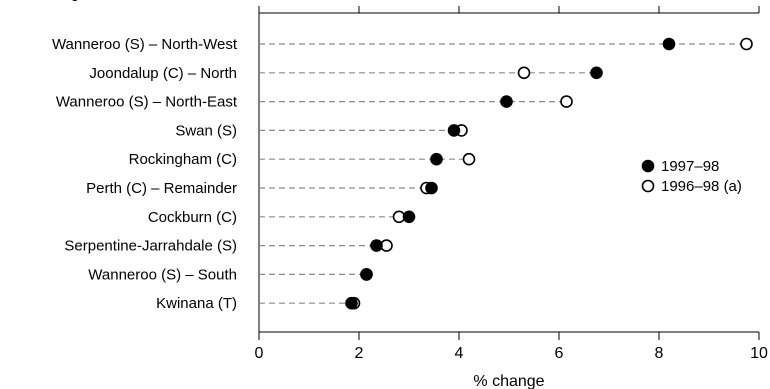 This screenshot has height=389, width=770. I want to click on category-label: Cockburn (C), so click(192, 217).